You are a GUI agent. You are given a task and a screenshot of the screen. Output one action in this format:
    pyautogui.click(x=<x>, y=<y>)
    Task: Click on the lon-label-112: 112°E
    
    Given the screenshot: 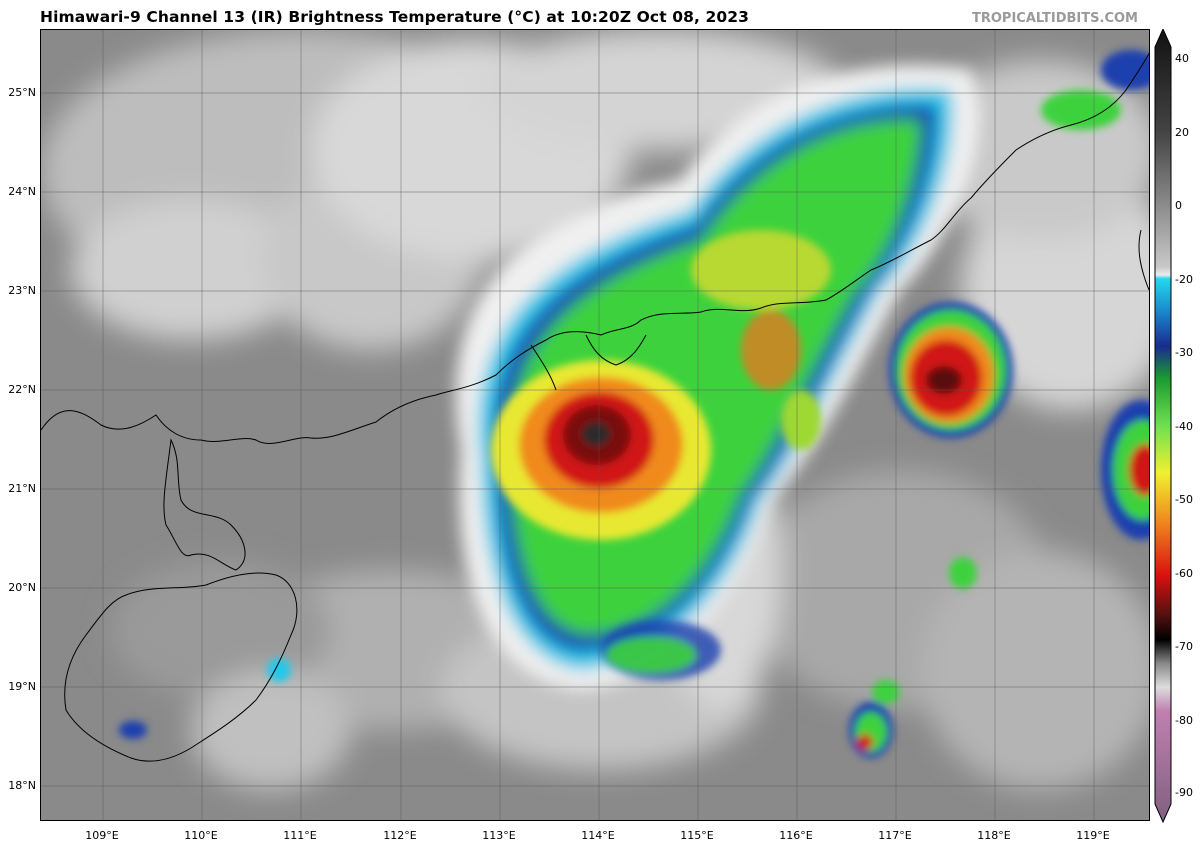 What is the action you would take?
    pyautogui.click(x=400, y=835)
    